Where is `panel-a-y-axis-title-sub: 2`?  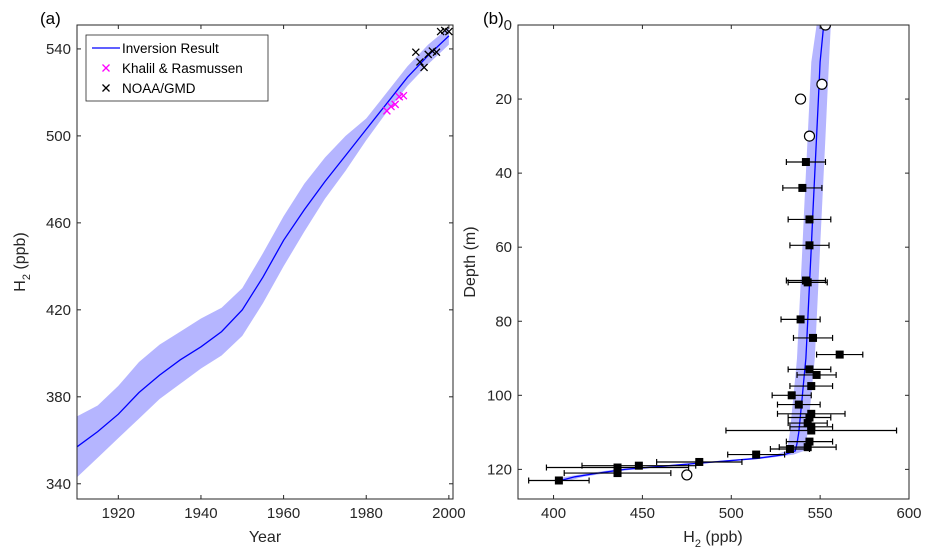
panel-a-y-axis-title-sub: 2 is located at coordinates (27, 277).